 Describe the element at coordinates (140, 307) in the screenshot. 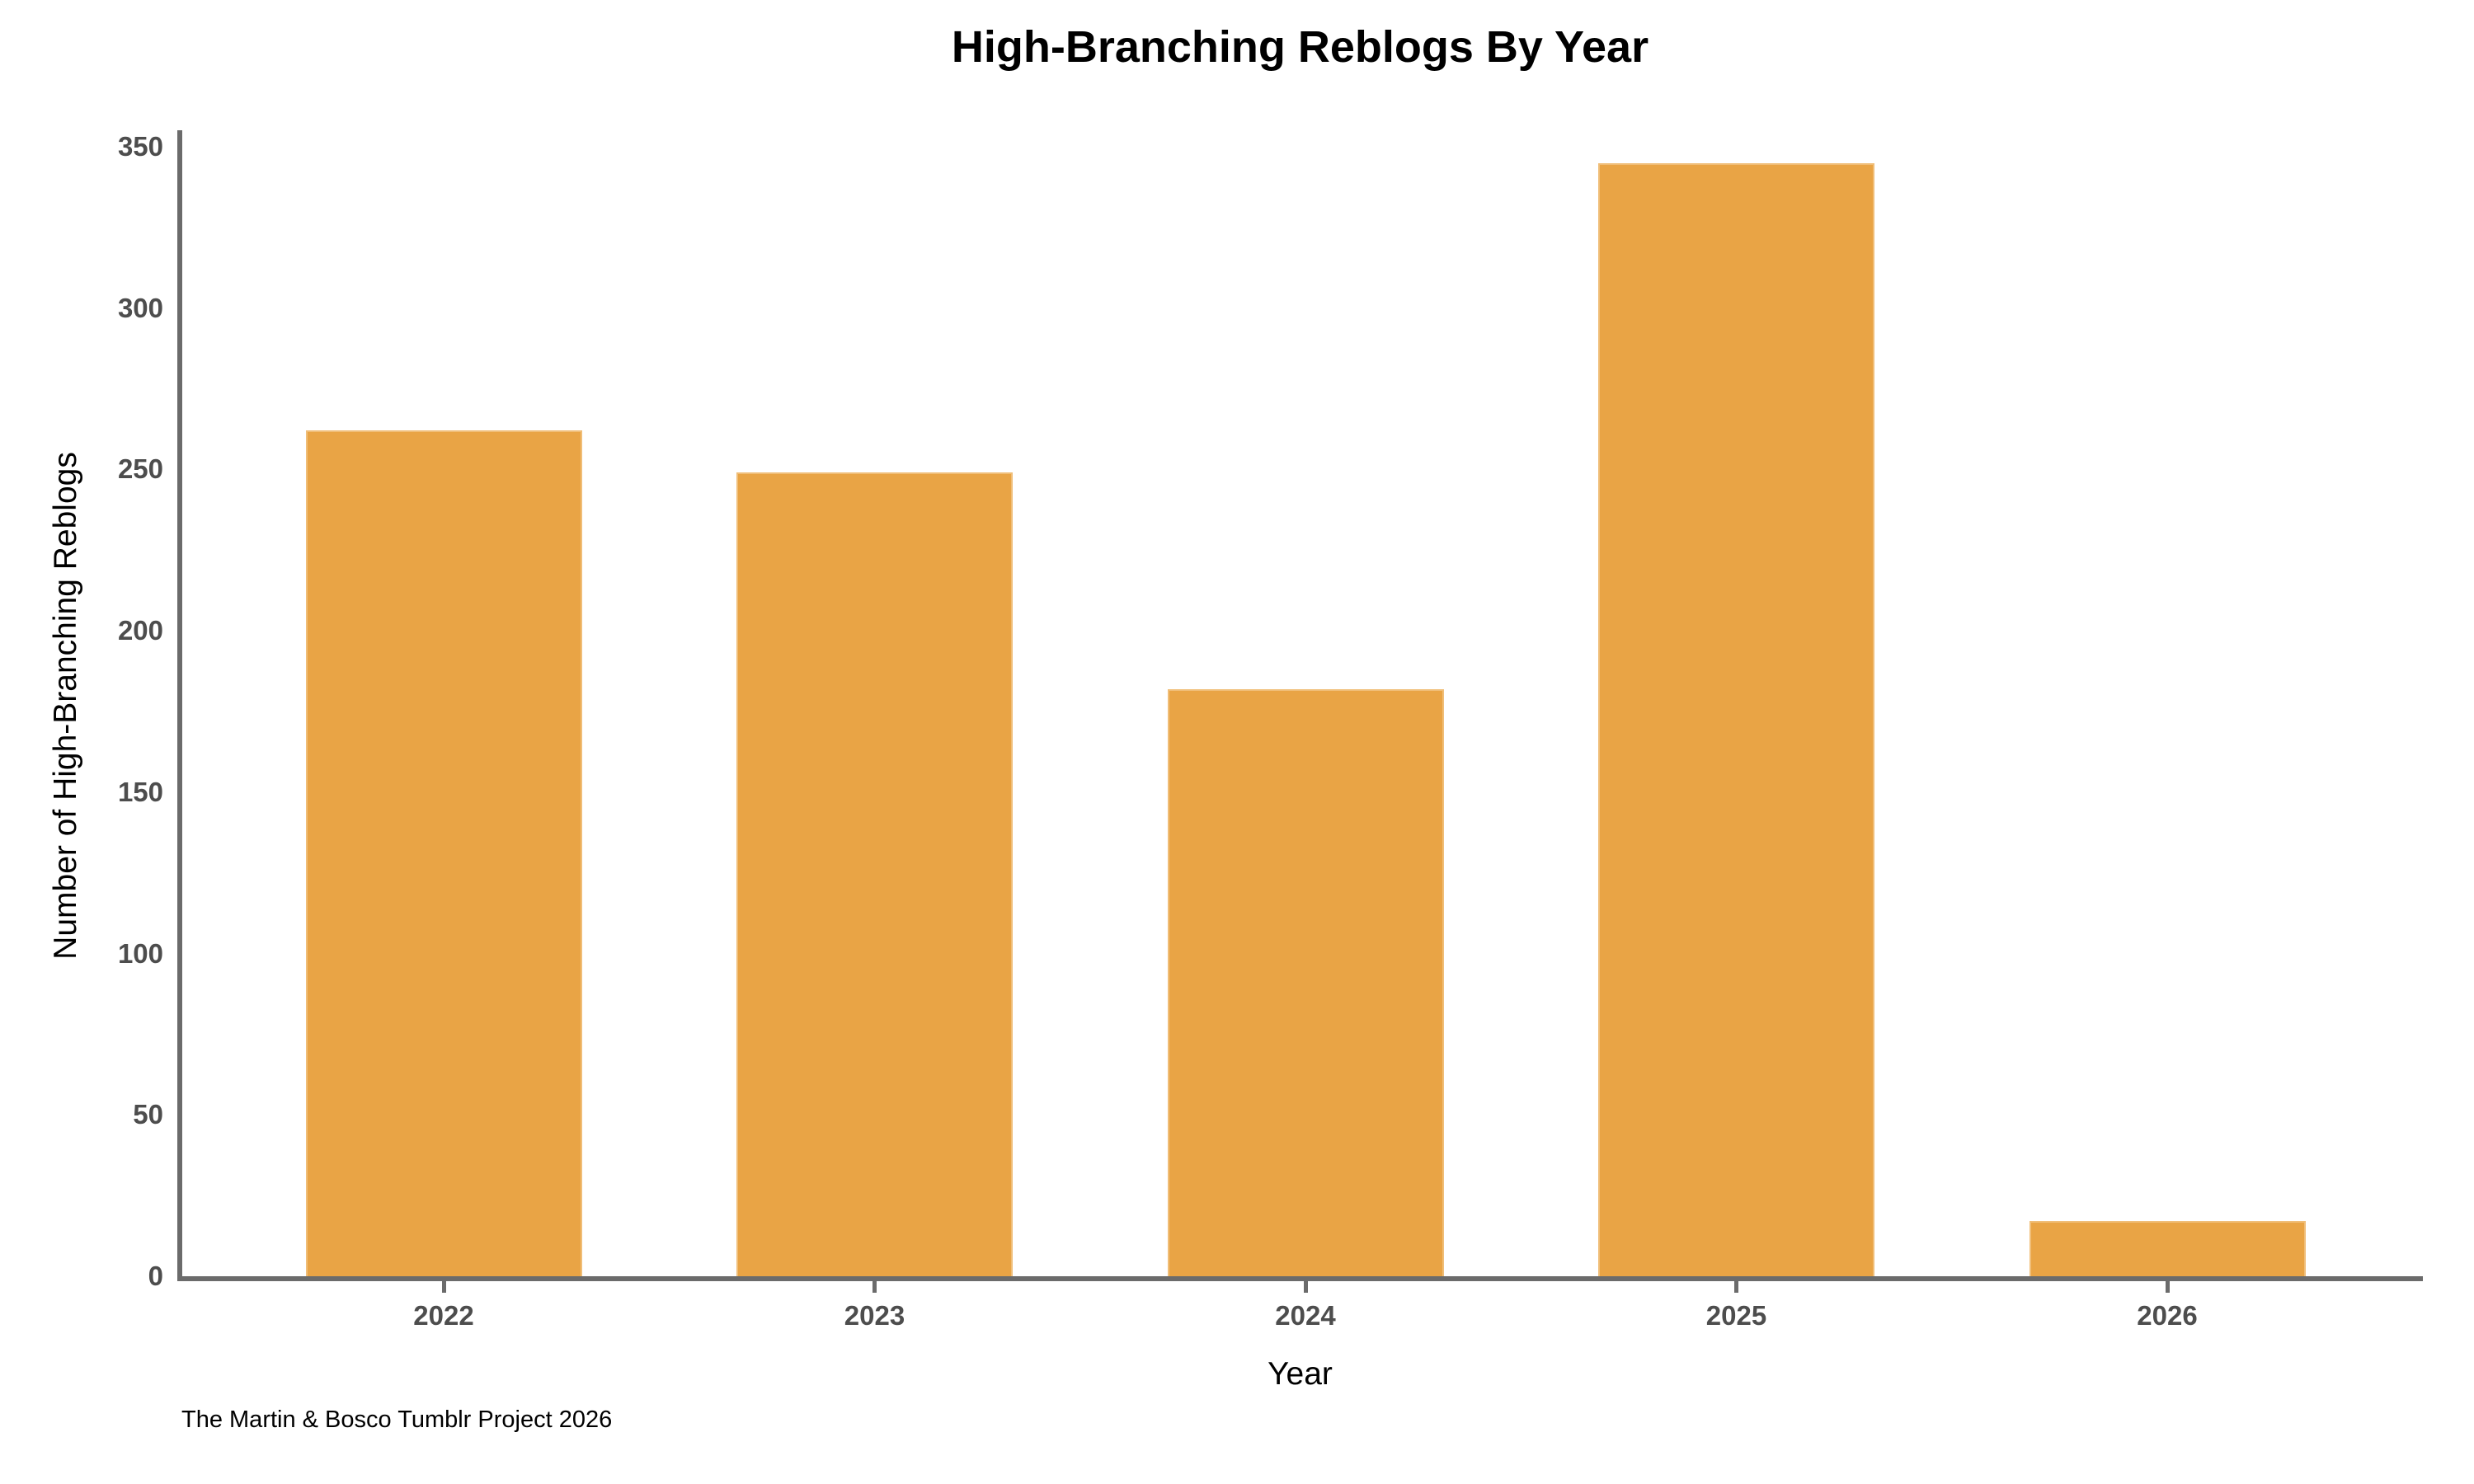

I see `y-tick-label-300: 300` at that location.